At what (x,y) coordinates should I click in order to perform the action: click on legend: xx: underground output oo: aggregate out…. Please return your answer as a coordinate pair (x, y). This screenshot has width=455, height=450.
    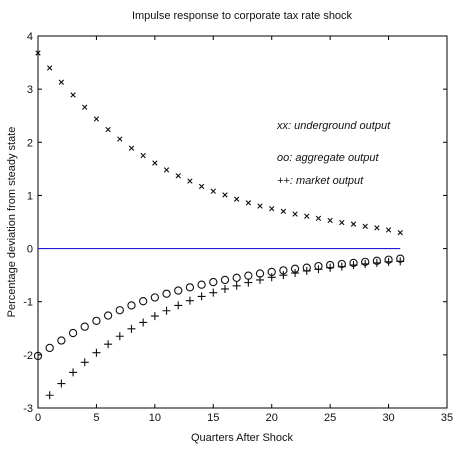
    Looking at the image, I should click on (333, 153).